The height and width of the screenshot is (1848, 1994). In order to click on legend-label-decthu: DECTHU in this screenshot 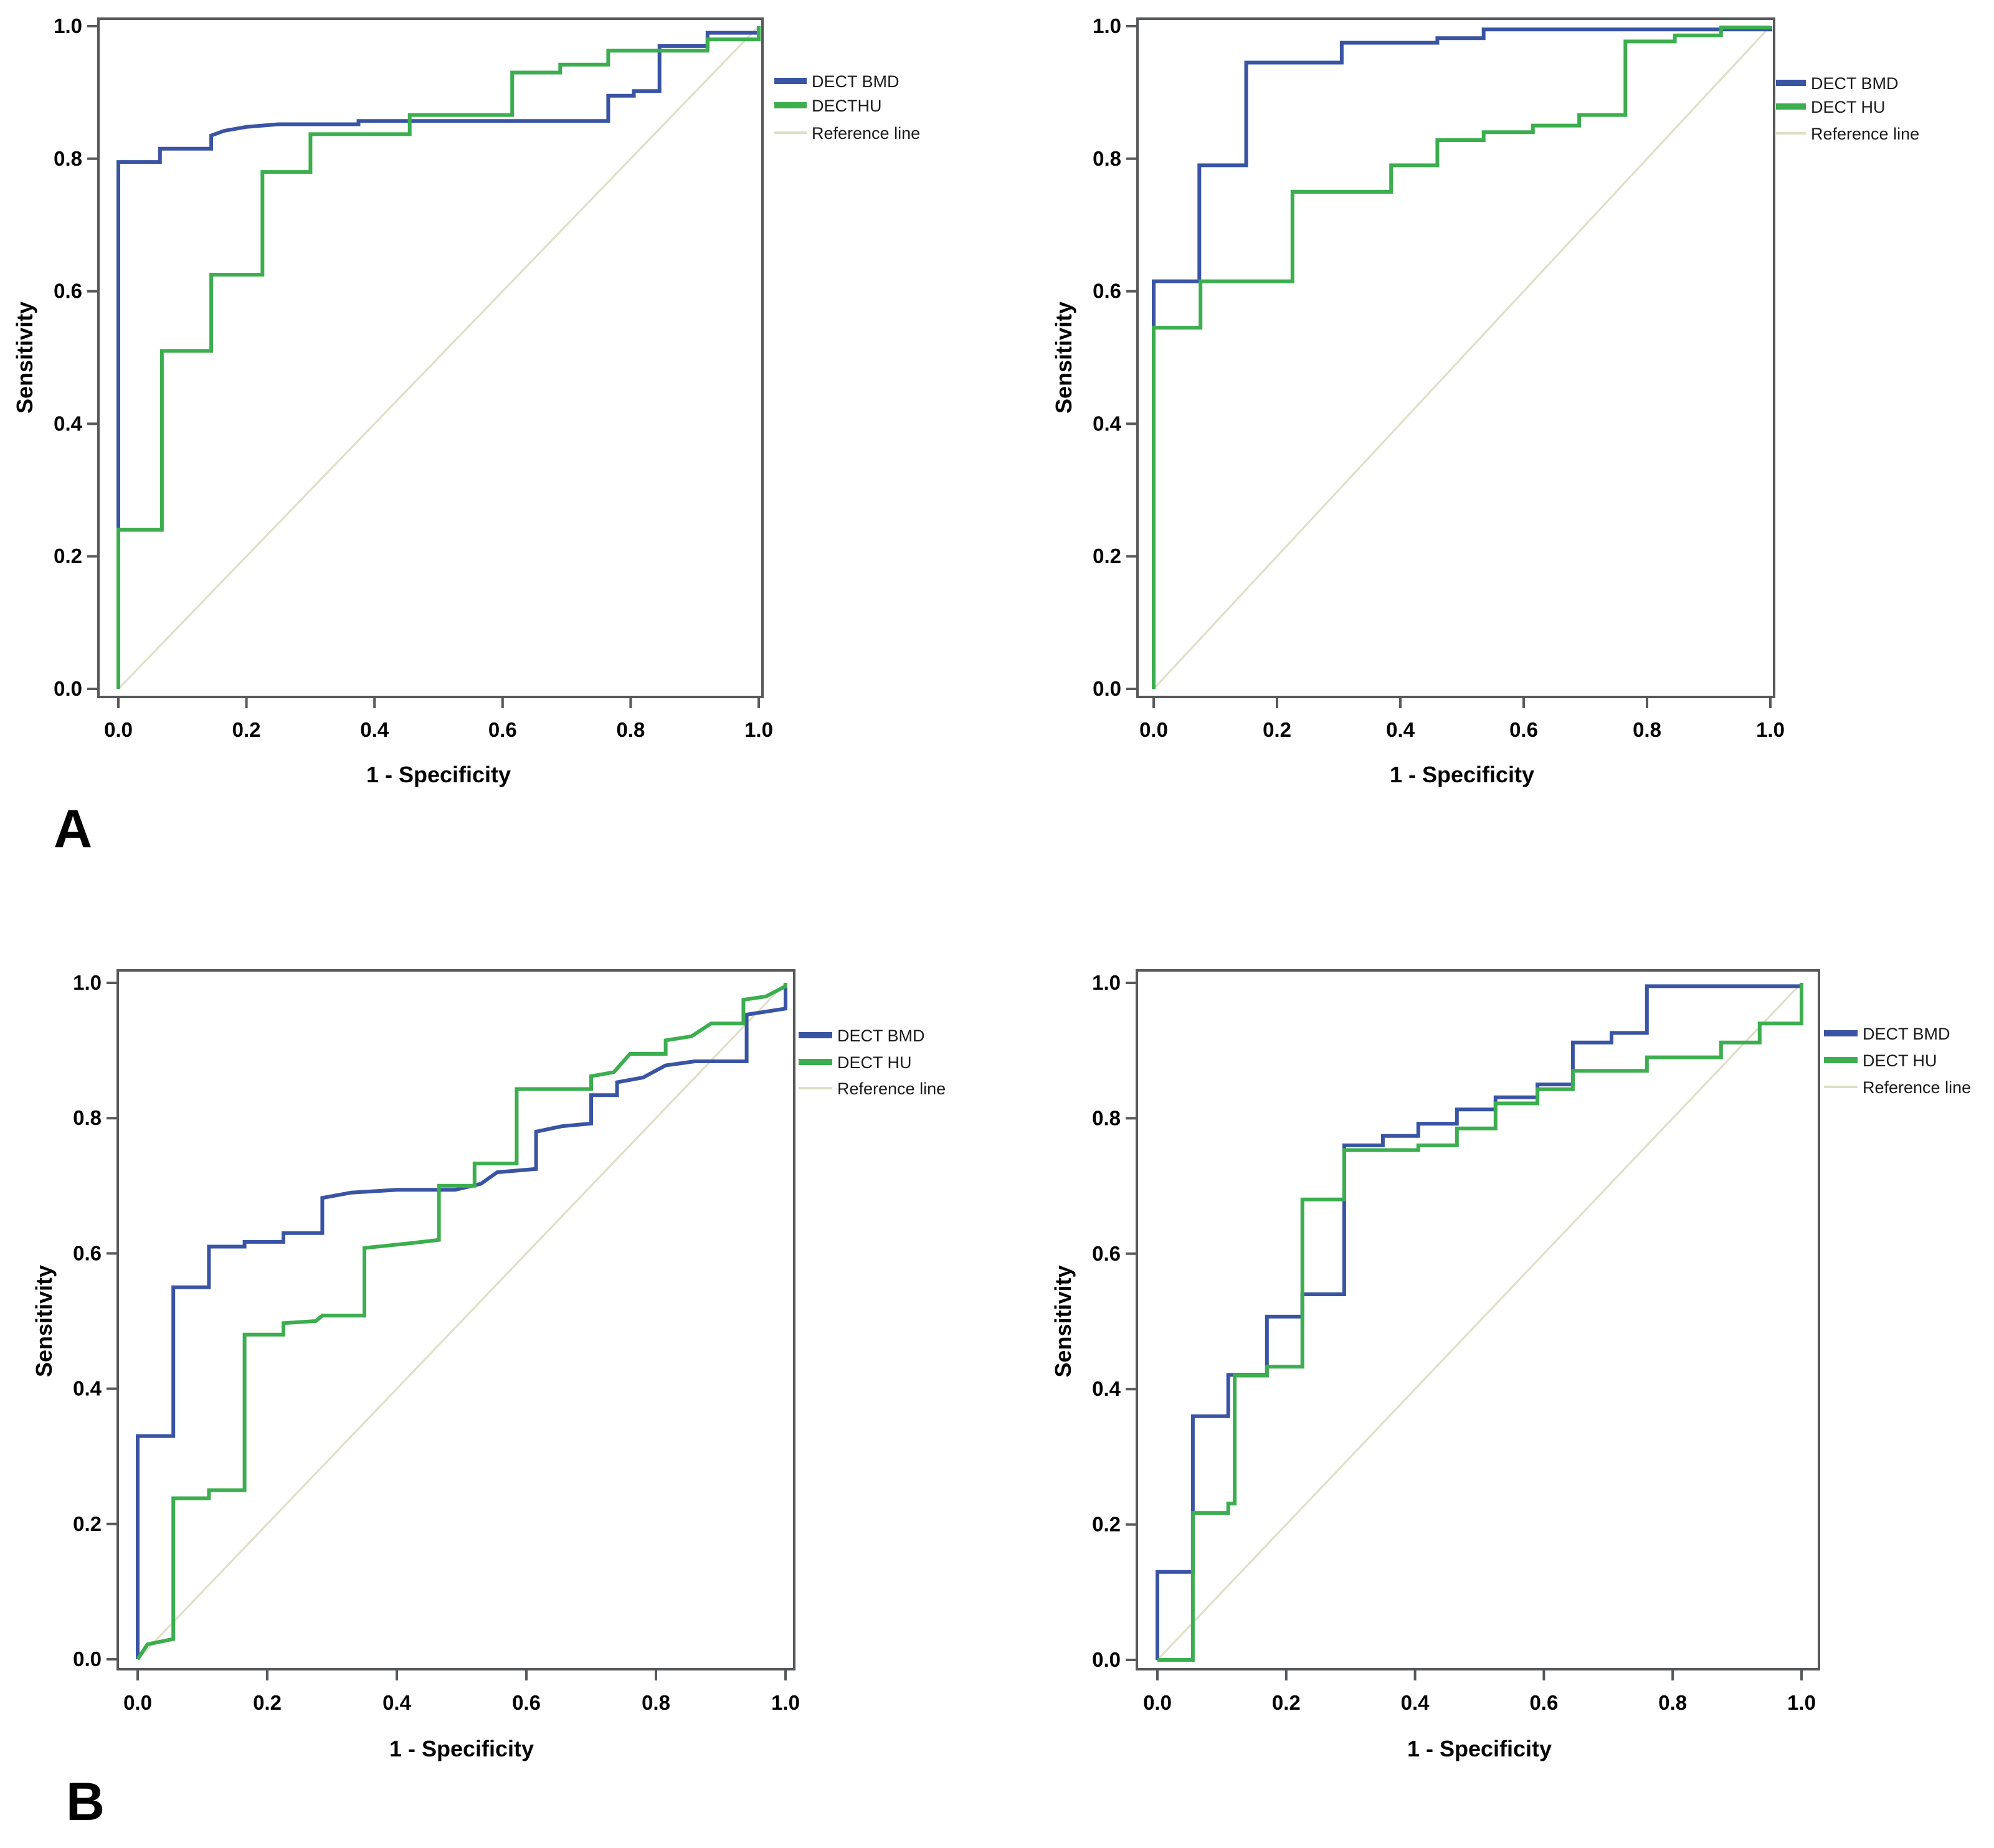, I will do `click(847, 106)`.